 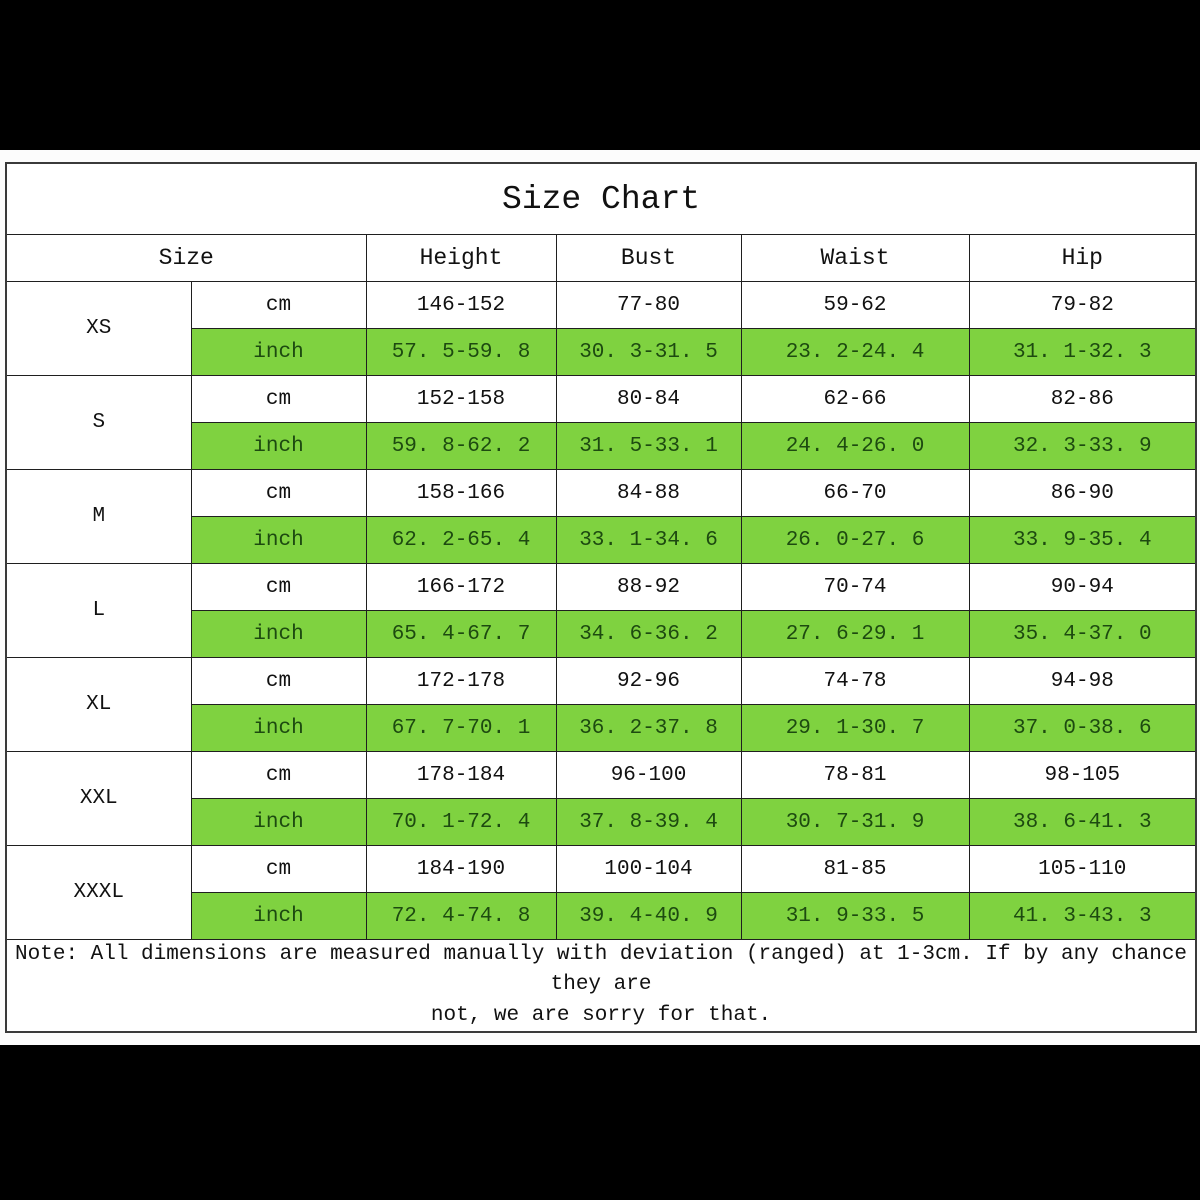 I want to click on waist-inch-value: 23. 2-24. 4, so click(x=855, y=352).